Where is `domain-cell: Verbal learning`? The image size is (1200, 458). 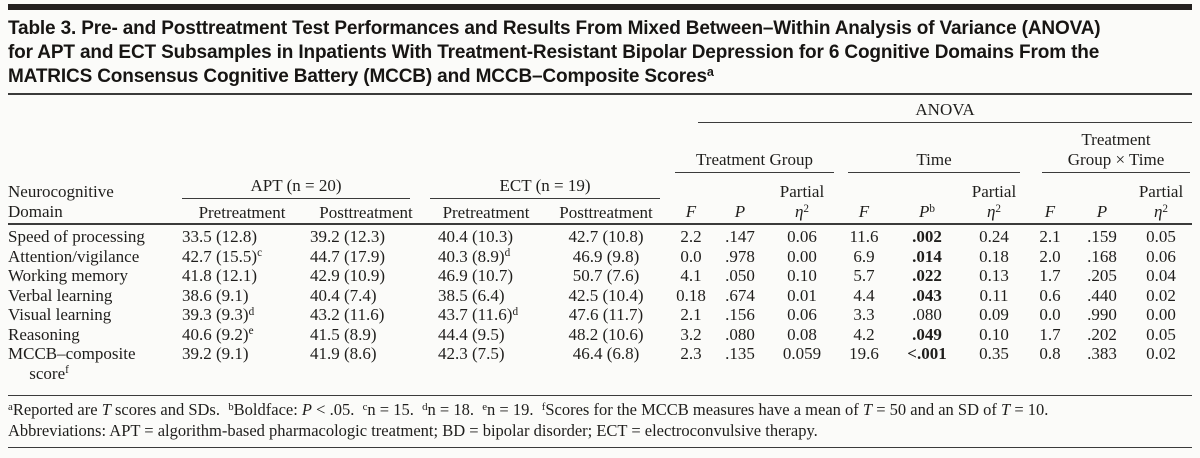
domain-cell: Verbal learning is located at coordinates (60, 295).